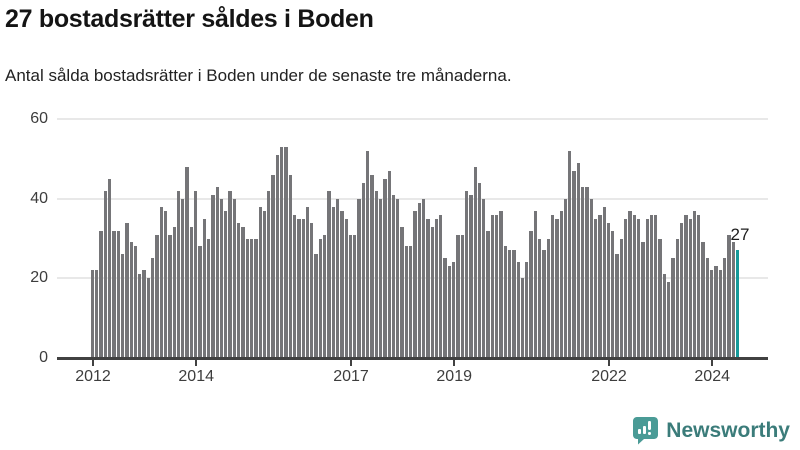 This screenshot has width=800, height=450. I want to click on x-axis-tick-label: 2024, so click(712, 376).